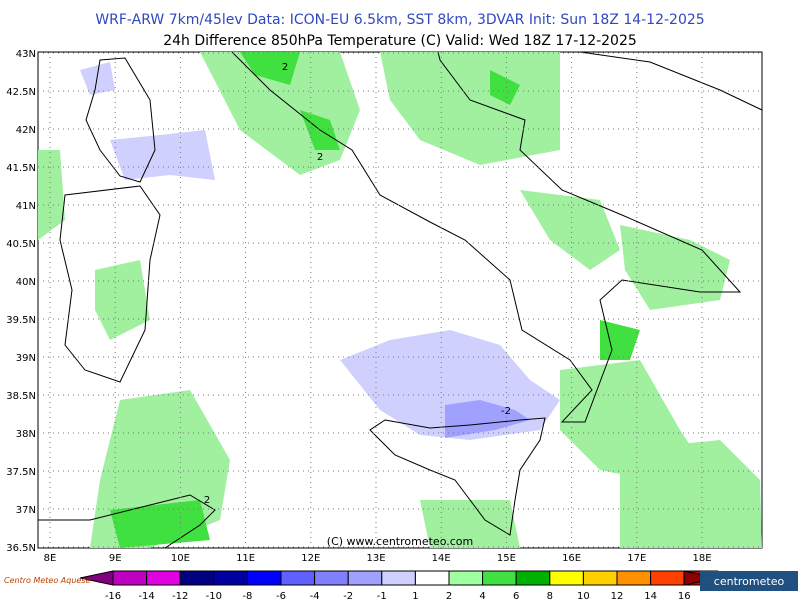  What do you see at coordinates (571, 558) in the screenshot?
I see `lon-label: 16E` at bounding box center [571, 558].